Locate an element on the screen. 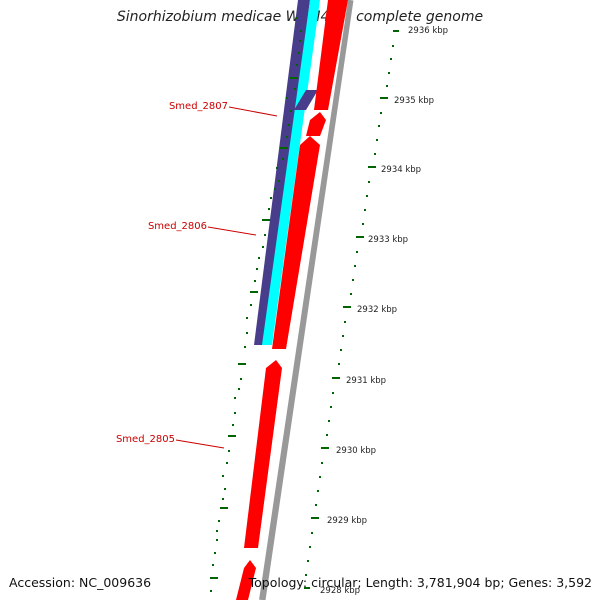  cds-cyan-bar is located at coordinates (291, 172).